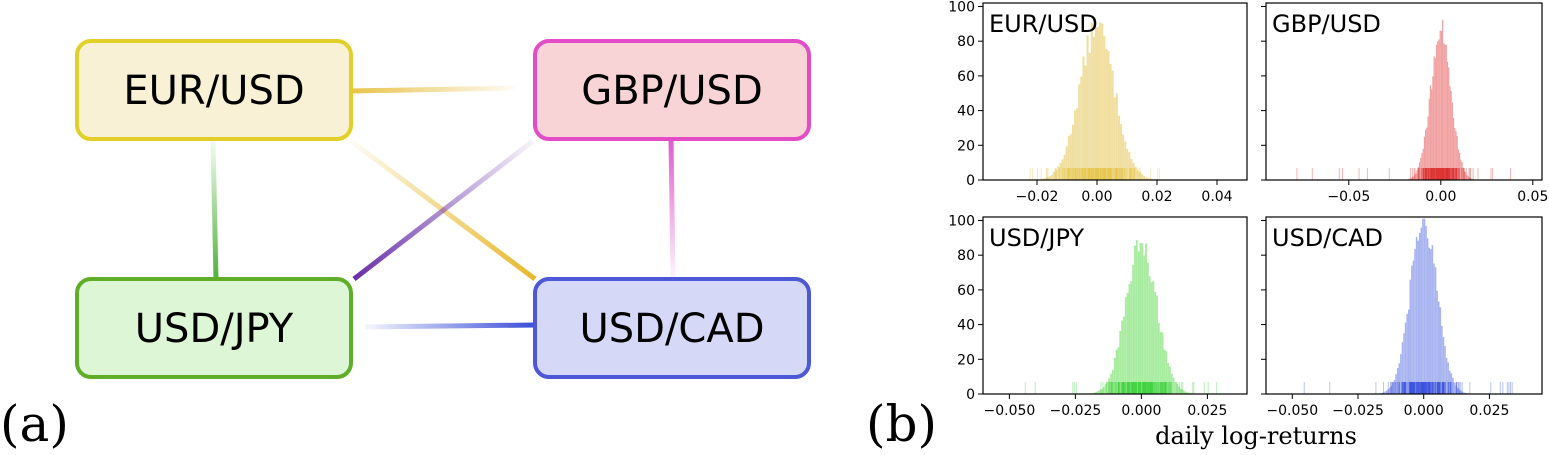 The image size is (1549, 455). What do you see at coordinates (1009, 411) in the screenshot?
I see `x-tick-label: −0.050` at bounding box center [1009, 411].